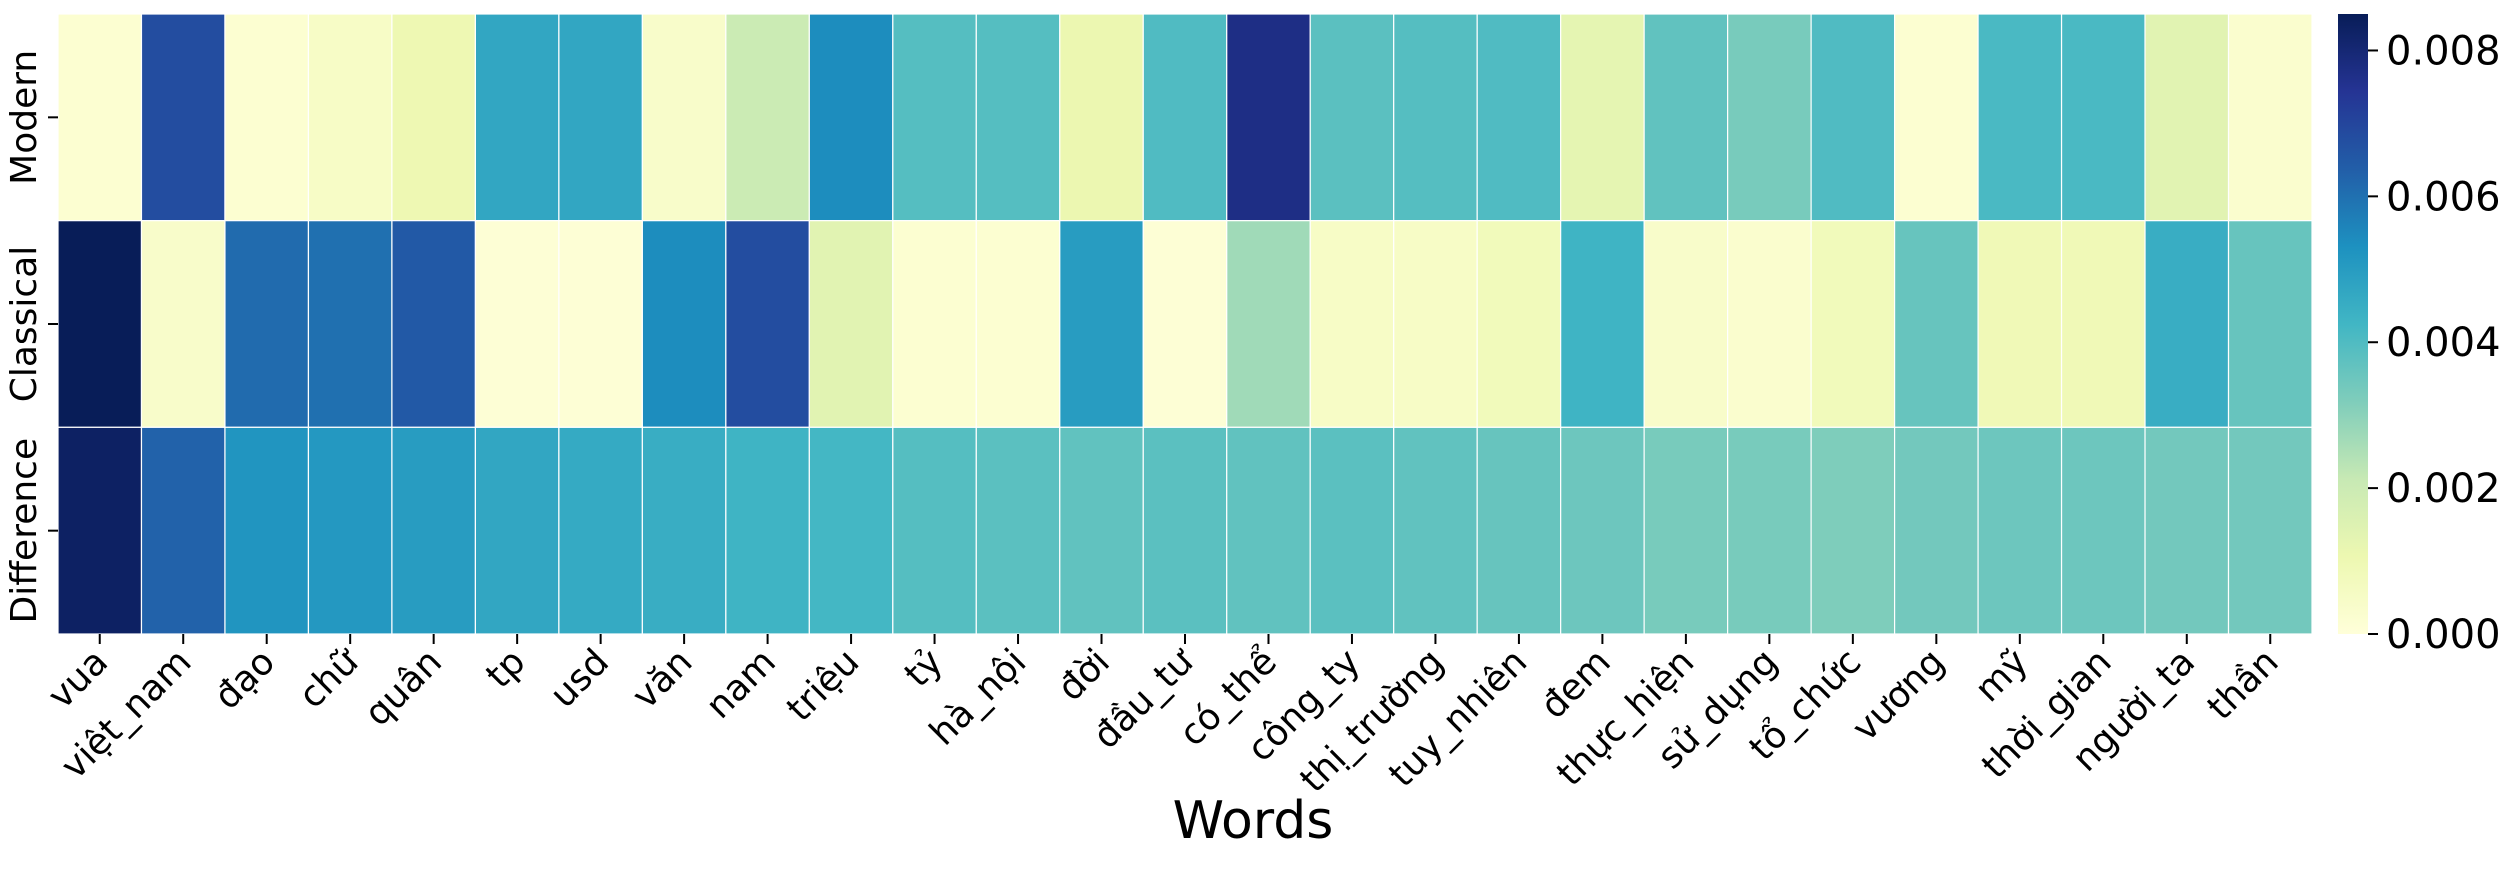  What do you see at coordinates (245, 679) in the screenshot?
I see `x-tick-label: đạo` at bounding box center [245, 679].